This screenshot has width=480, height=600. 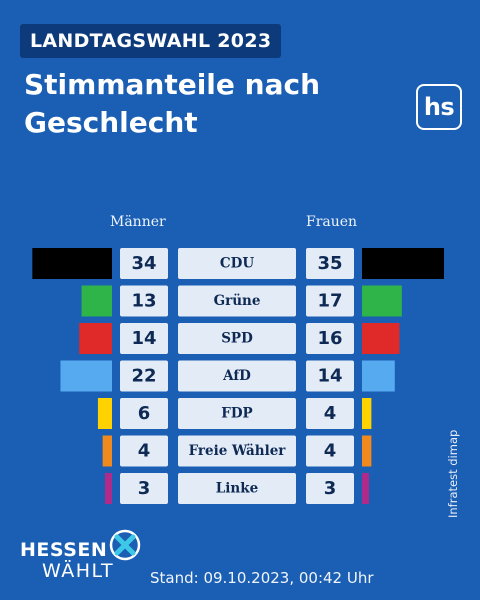 I want to click on data-label-men: 4, so click(x=144, y=451).